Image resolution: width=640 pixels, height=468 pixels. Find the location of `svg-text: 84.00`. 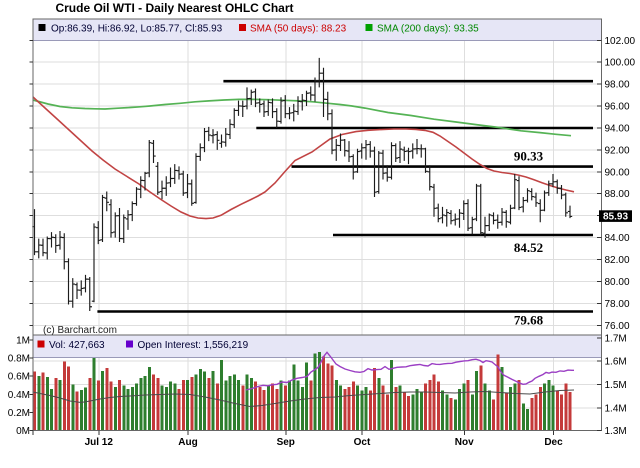

svg-text: 84.00 is located at coordinates (617, 238).